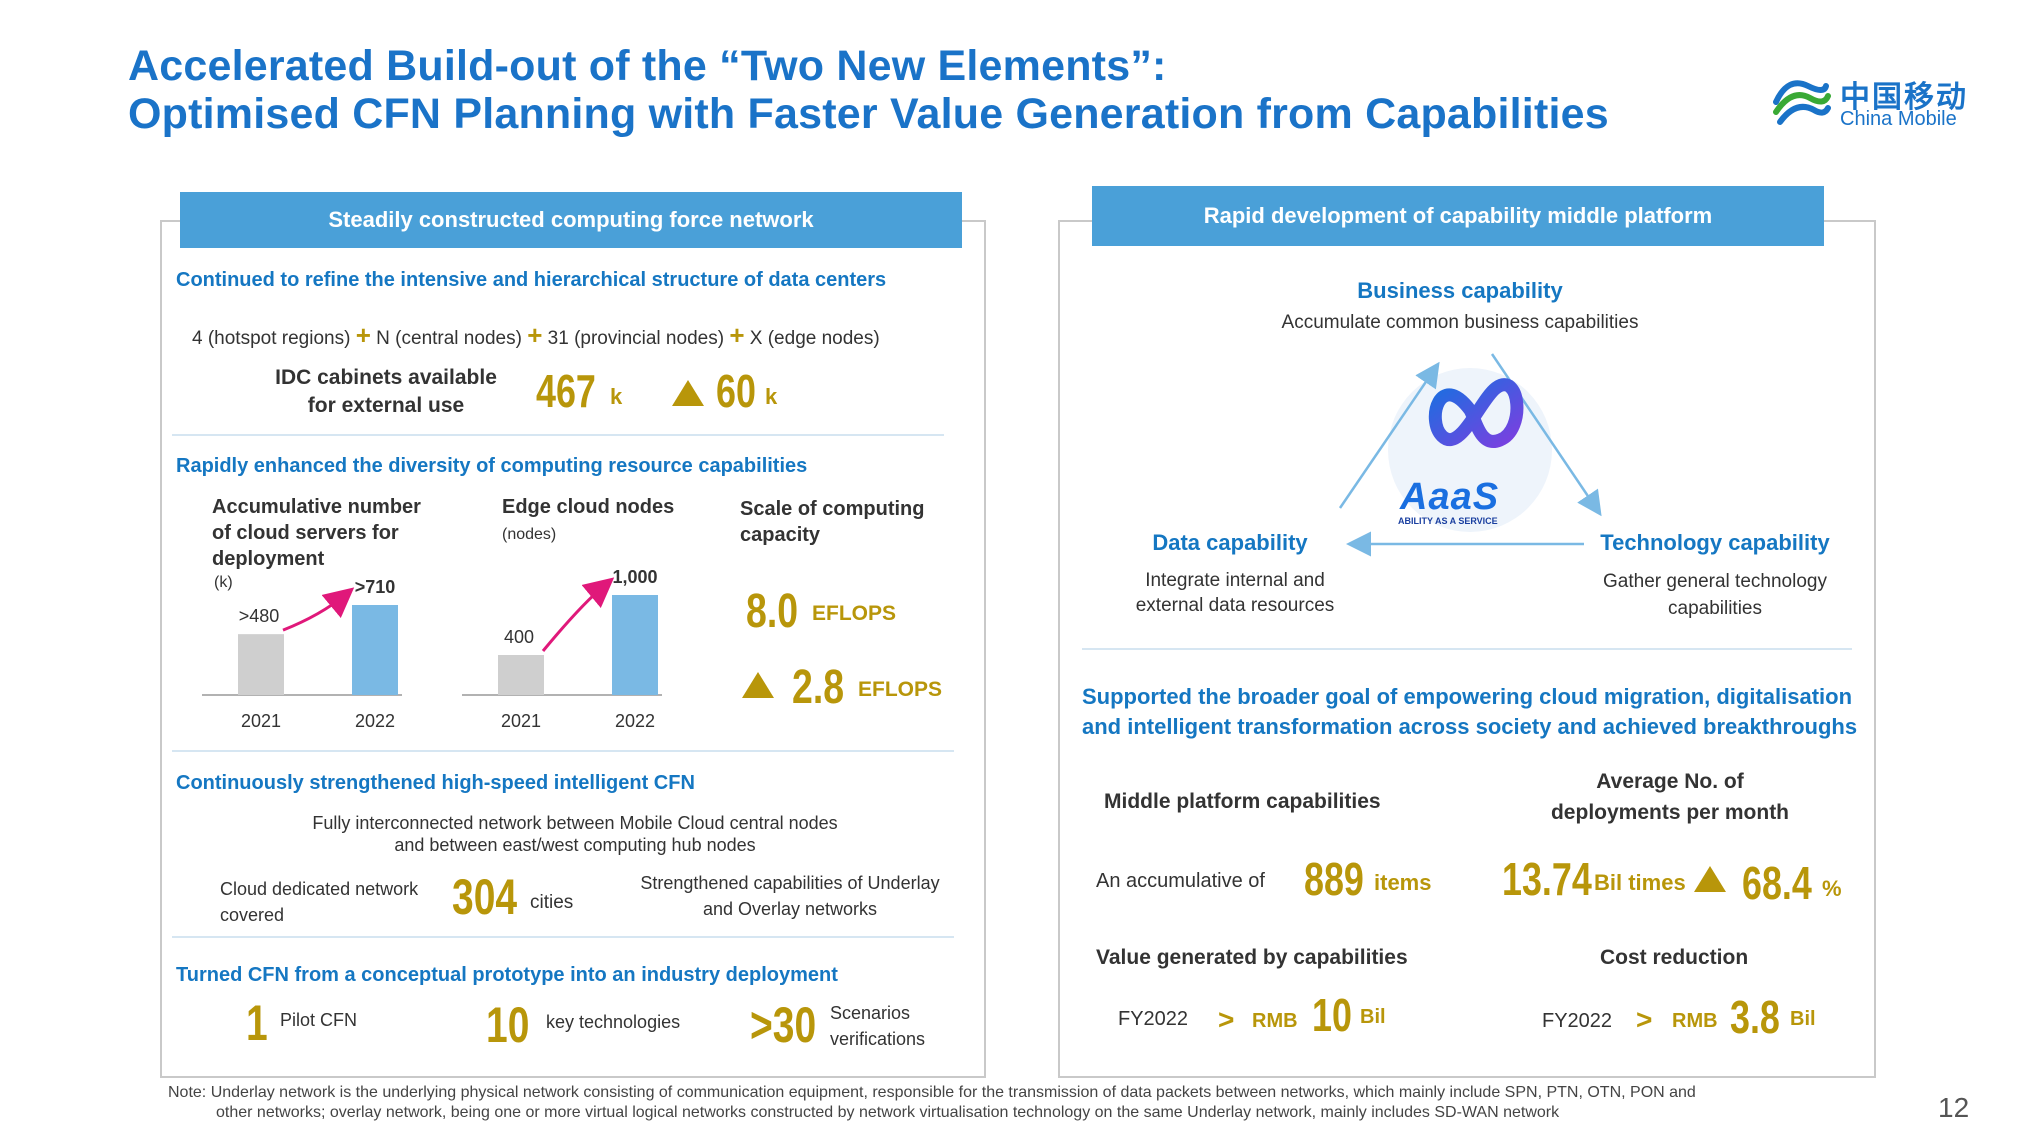 The width and height of the screenshot is (2038, 1146). Describe the element at coordinates (635, 645) in the screenshot. I see `edge-bar-2022` at that location.